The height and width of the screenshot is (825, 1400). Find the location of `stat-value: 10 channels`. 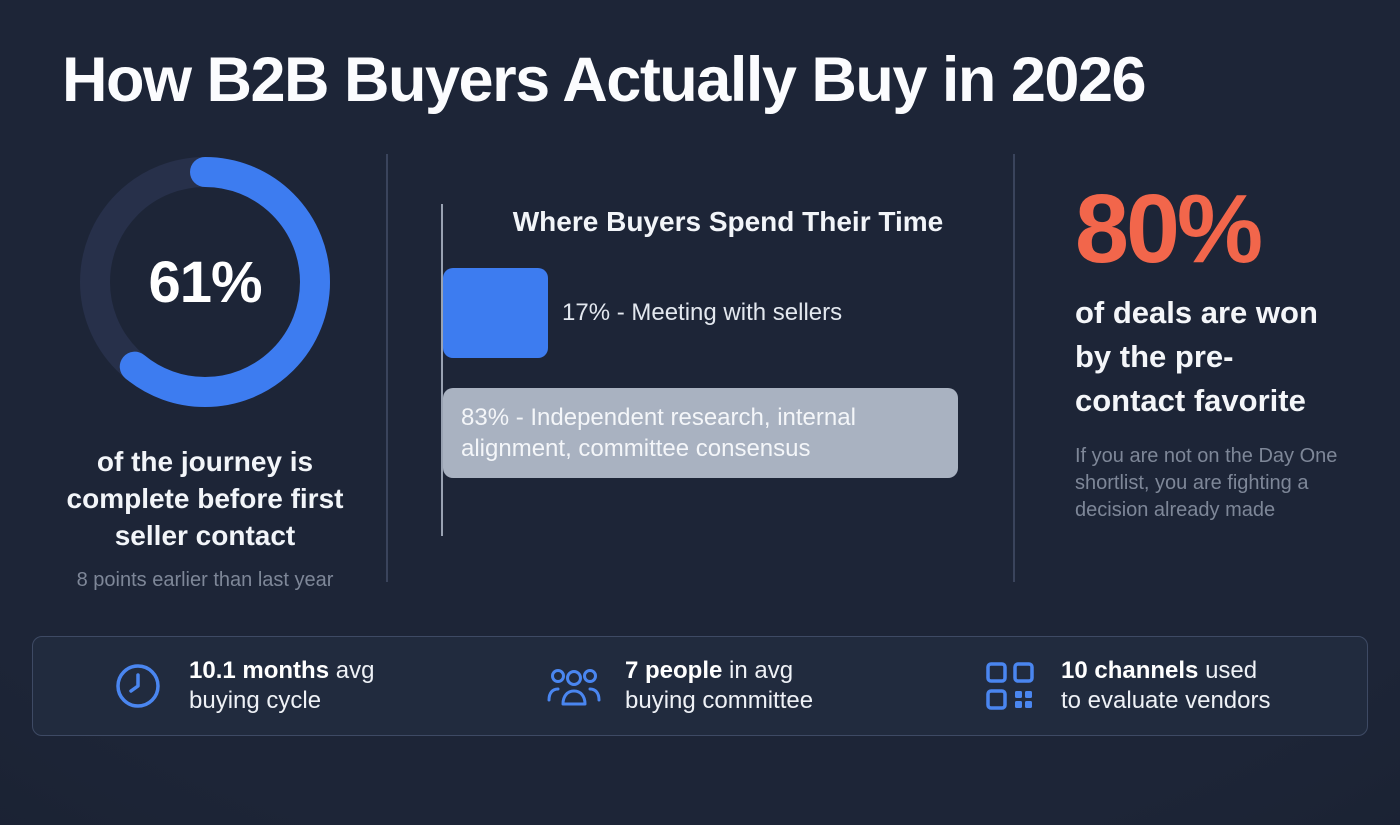

stat-value: 10 channels is located at coordinates (1130, 671).